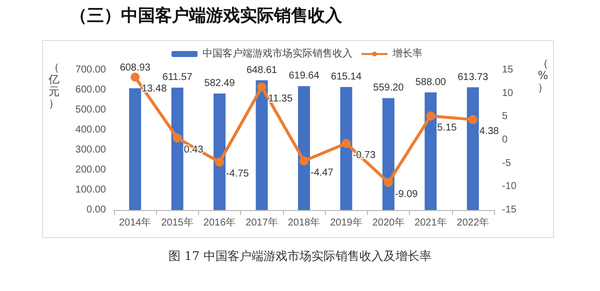 The width and height of the screenshot is (600, 291). I want to click on data-label: 5.15, so click(447, 128).